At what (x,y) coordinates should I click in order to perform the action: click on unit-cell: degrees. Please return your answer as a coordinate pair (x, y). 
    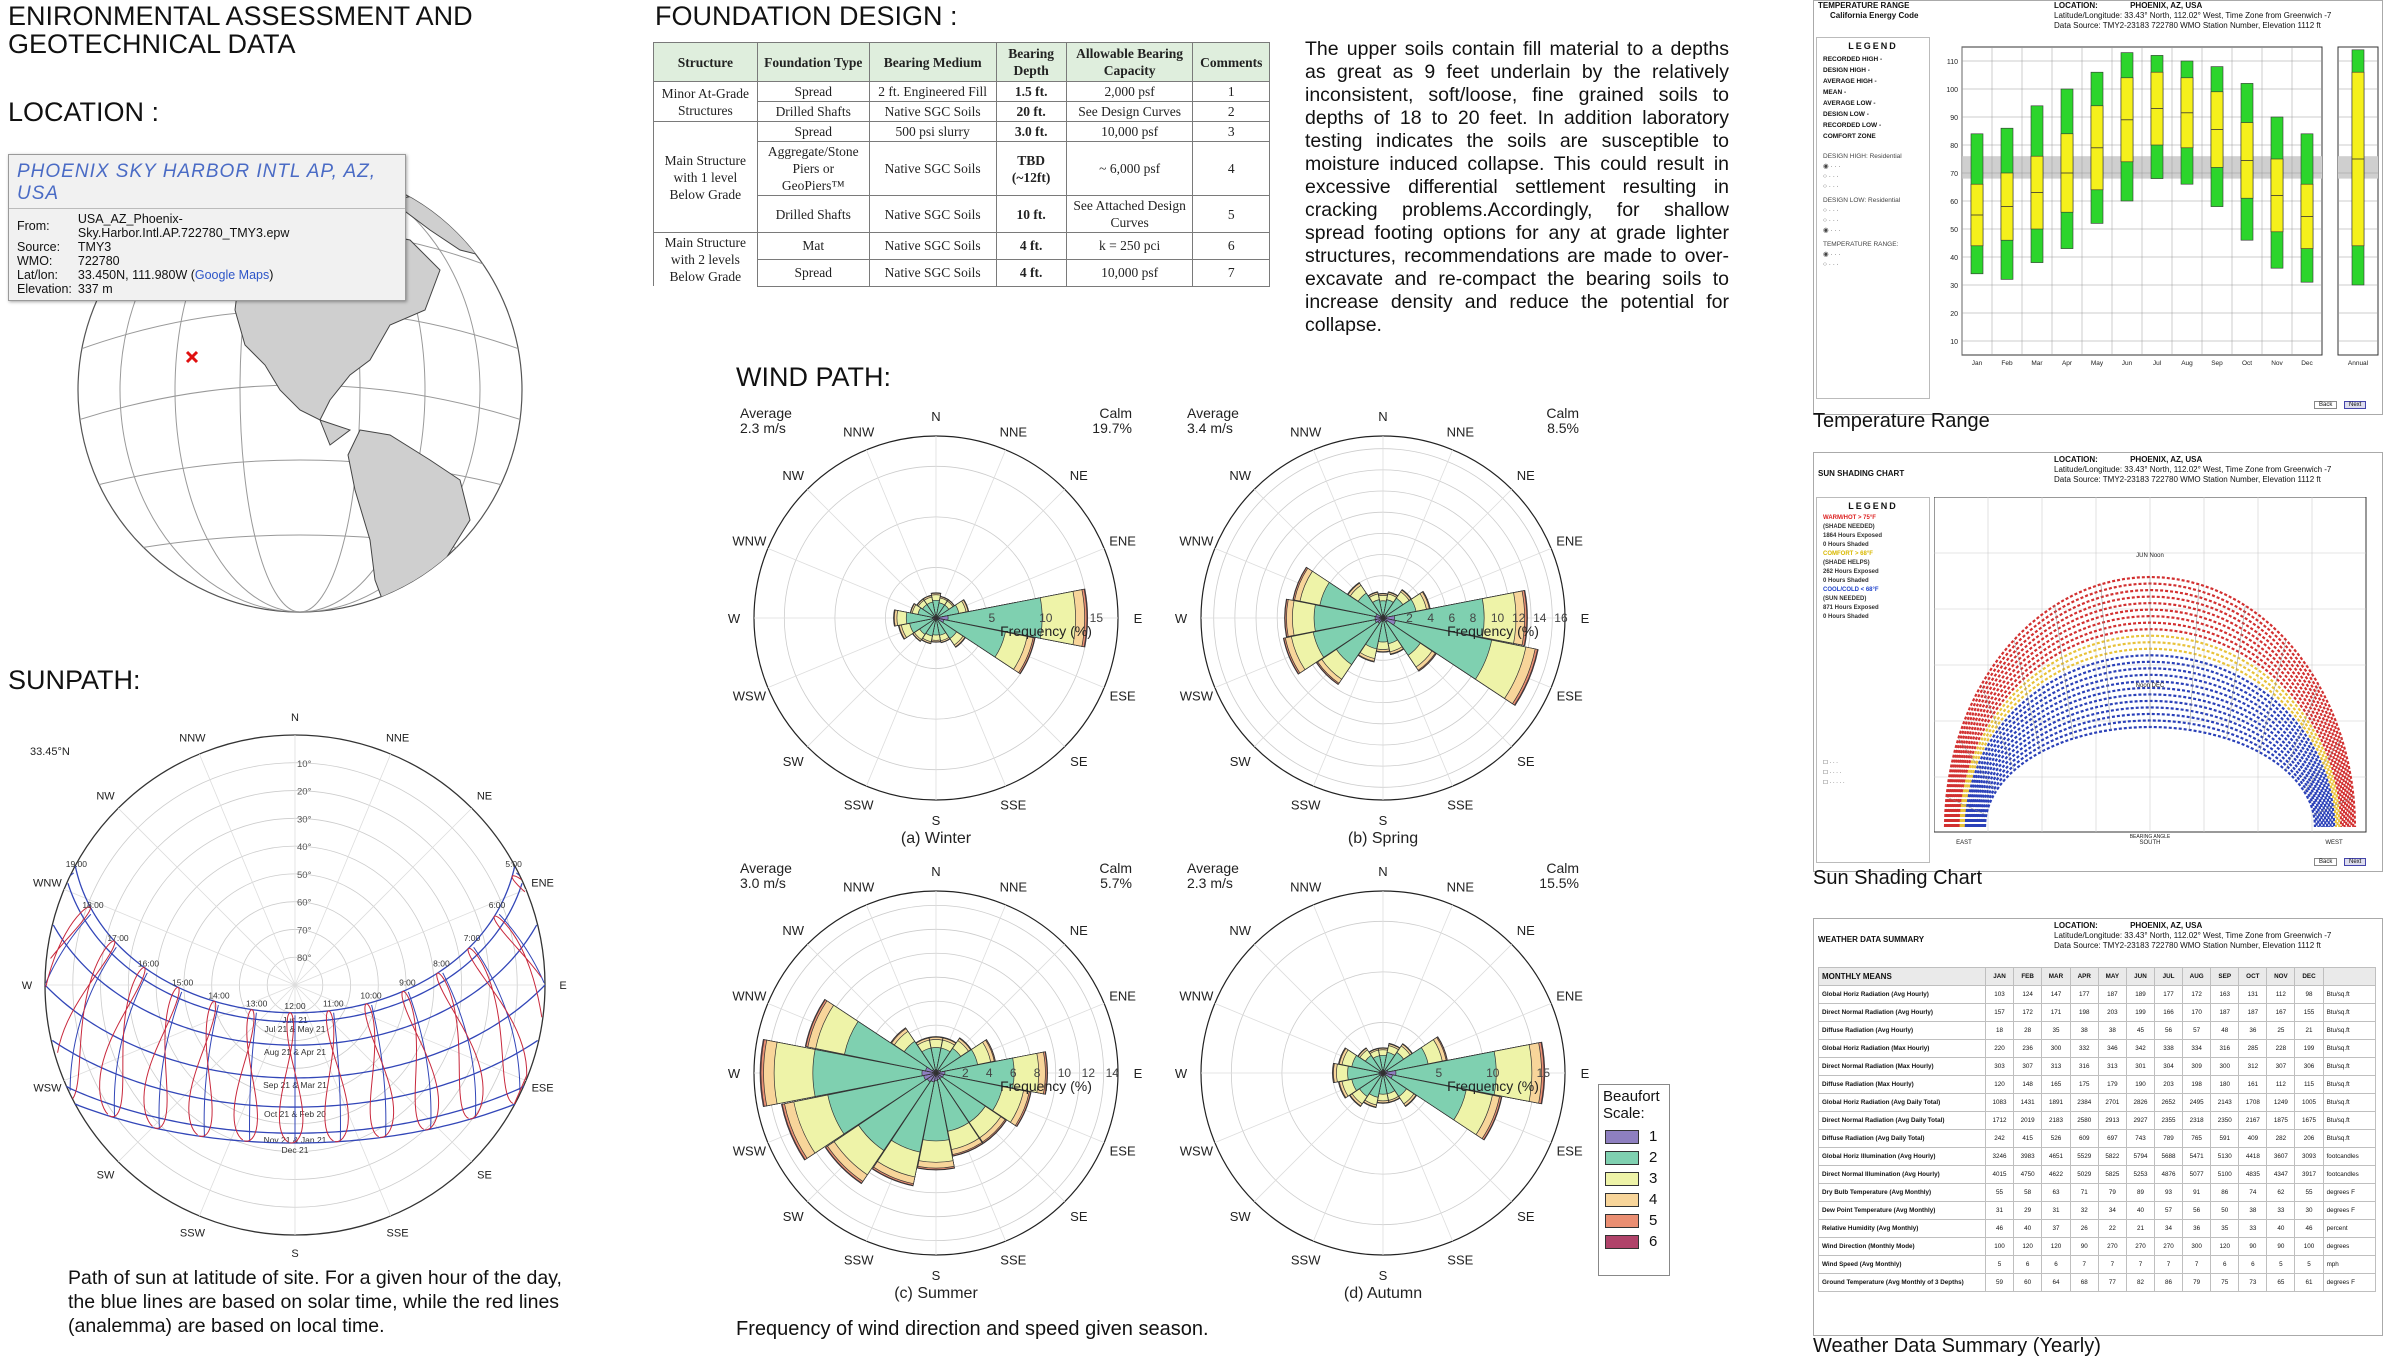
    Looking at the image, I should click on (2349, 1246).